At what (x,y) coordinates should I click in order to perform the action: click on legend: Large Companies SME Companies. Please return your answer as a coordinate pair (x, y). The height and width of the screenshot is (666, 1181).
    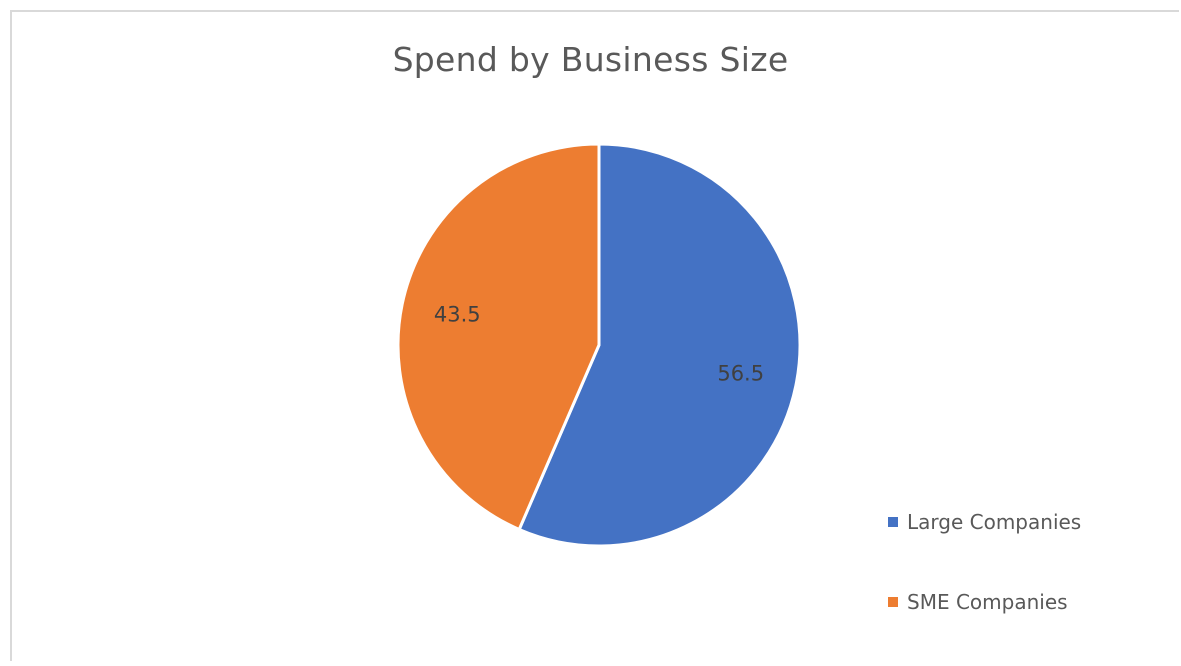
    Looking at the image, I should click on (984, 586).